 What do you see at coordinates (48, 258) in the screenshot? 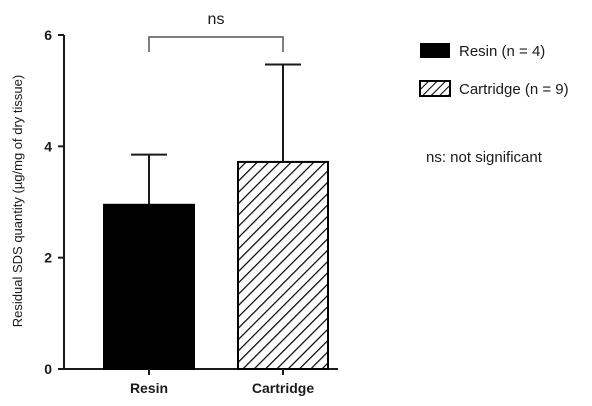
I see `y-tick-label-2: 2` at bounding box center [48, 258].